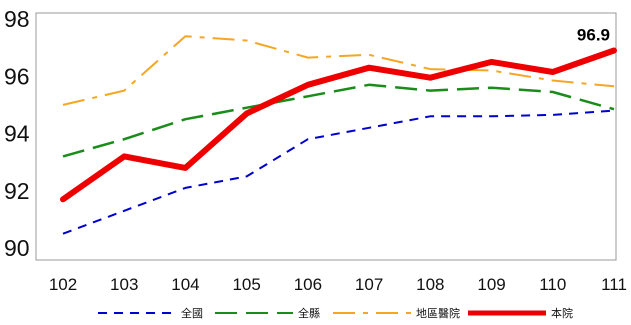 The image size is (631, 325). What do you see at coordinates (369, 284) in the screenshot?
I see `x-tick-label: 107` at bounding box center [369, 284].